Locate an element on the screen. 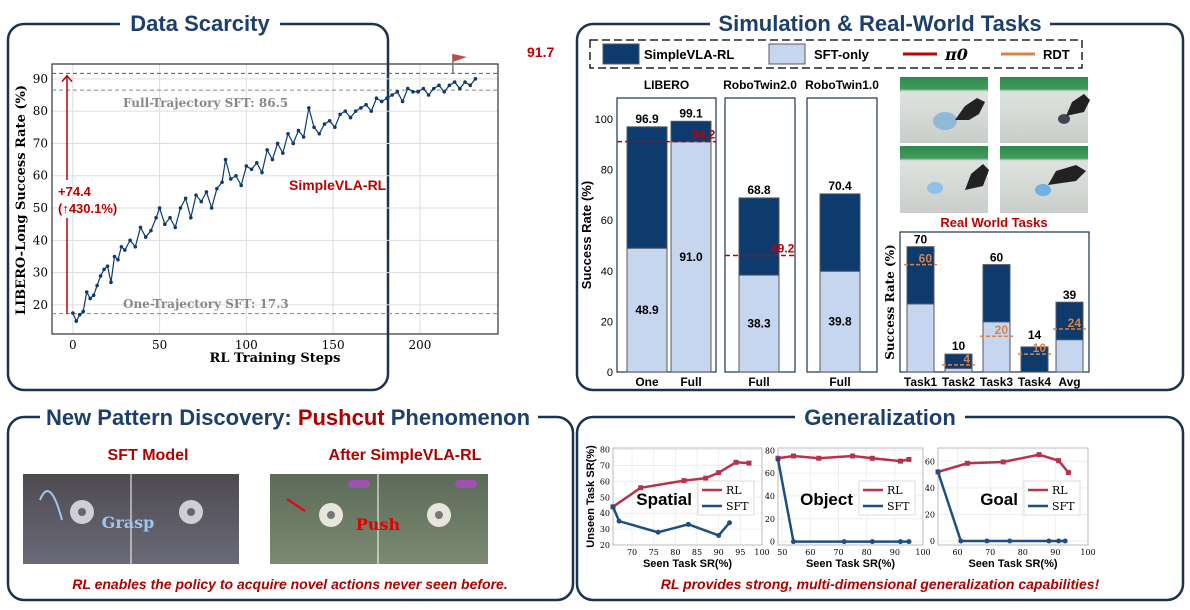  bar-rl-label: 14 is located at coordinates (1035, 335).